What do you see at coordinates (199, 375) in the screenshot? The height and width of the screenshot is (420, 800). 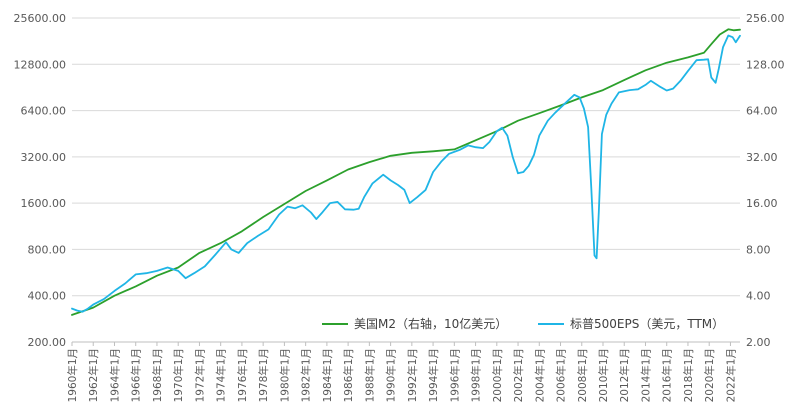 I see `x-tick-label: 1972年1月` at bounding box center [199, 375].